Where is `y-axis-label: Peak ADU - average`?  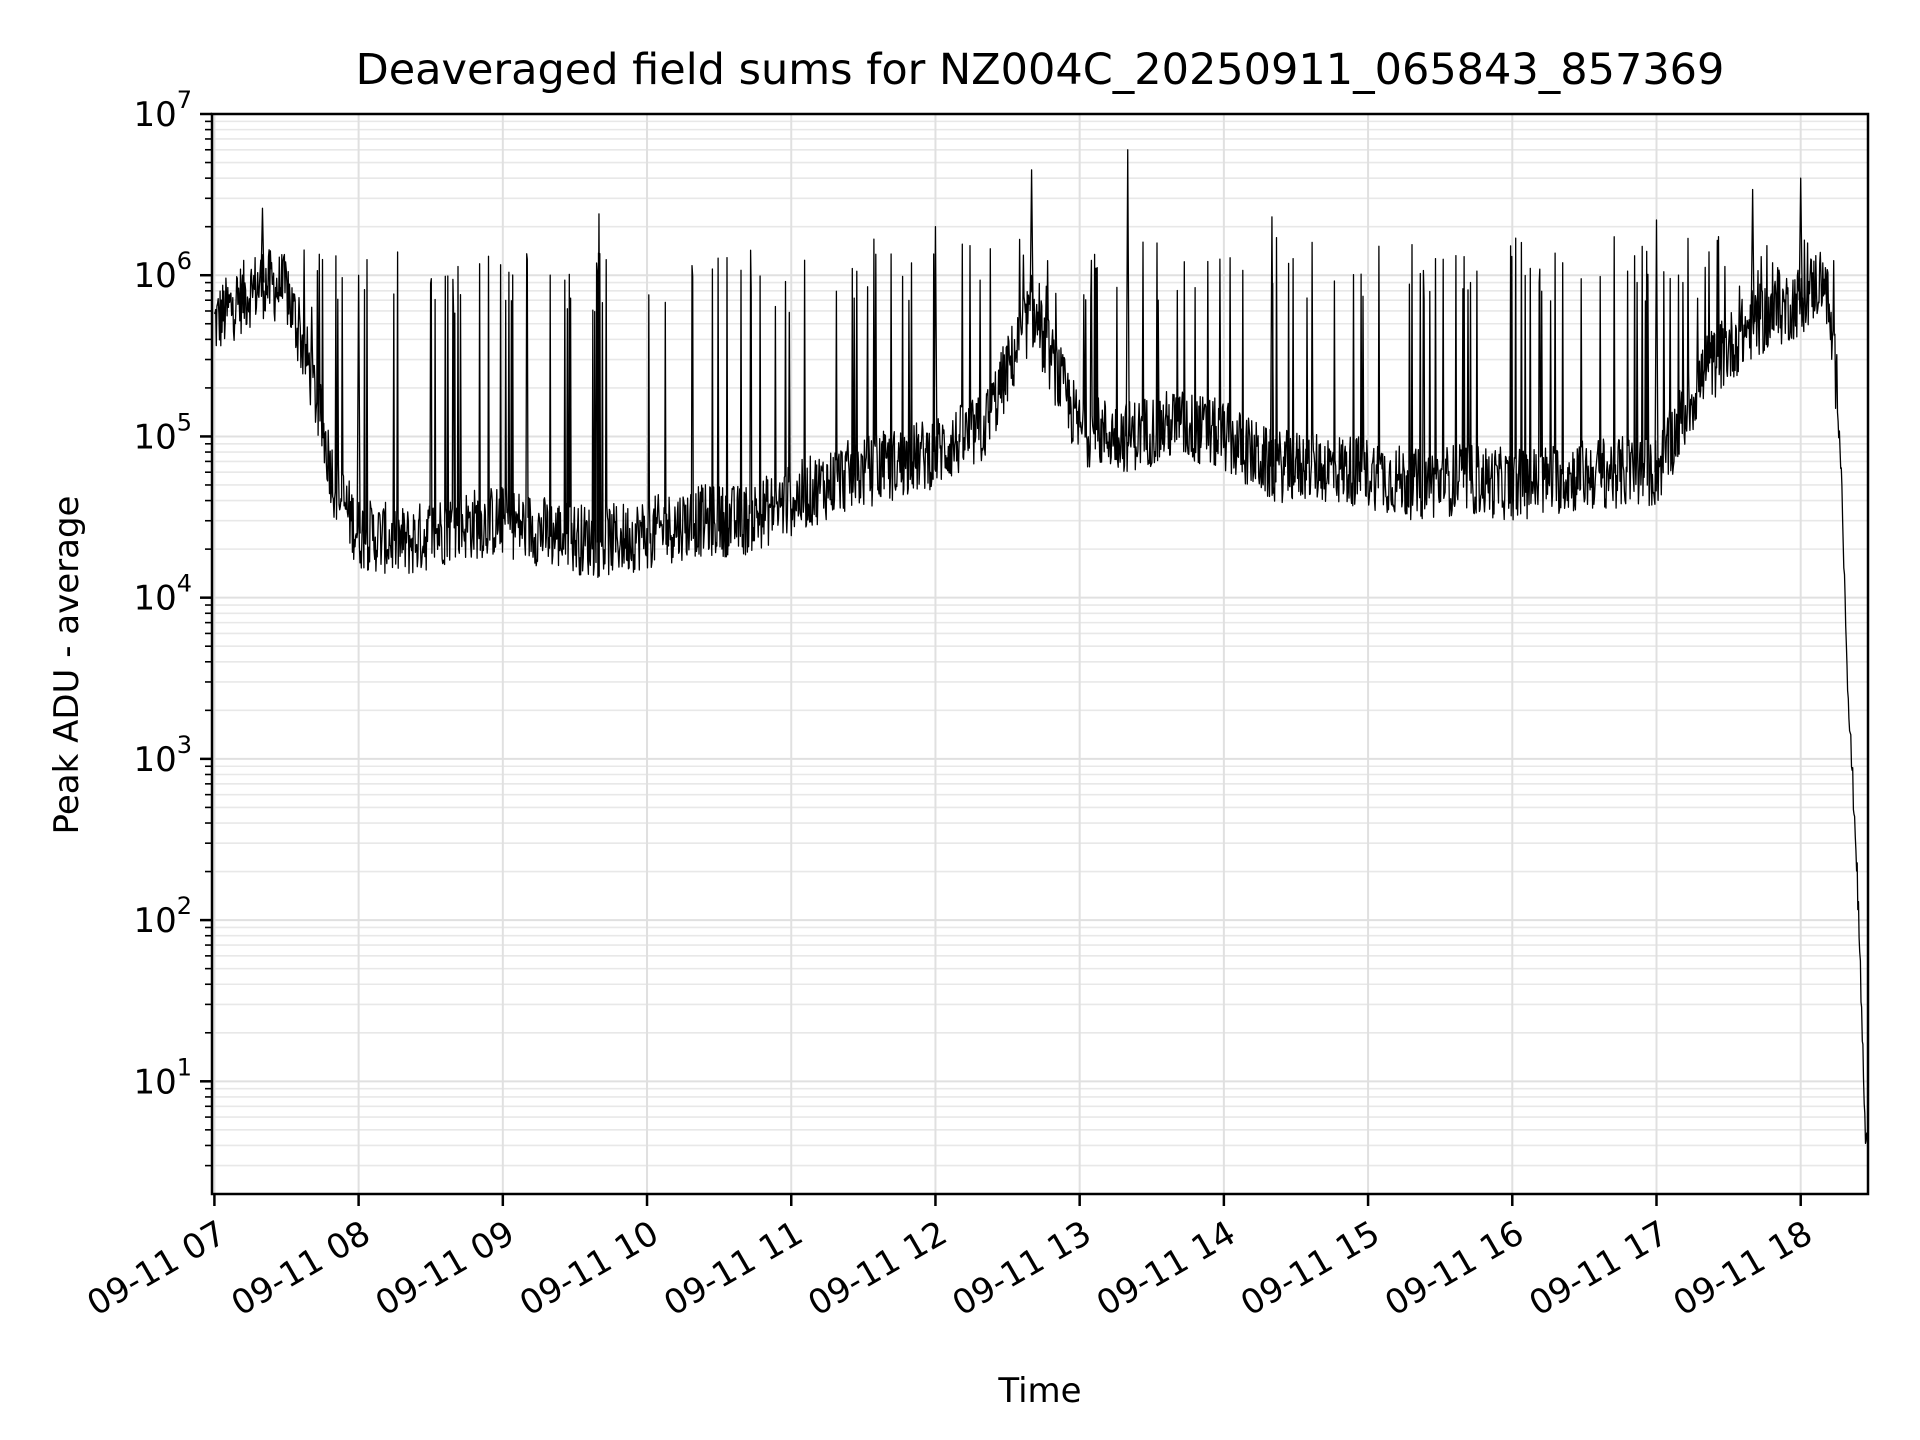
y-axis-label: Peak ADU - average is located at coordinates (67, 665).